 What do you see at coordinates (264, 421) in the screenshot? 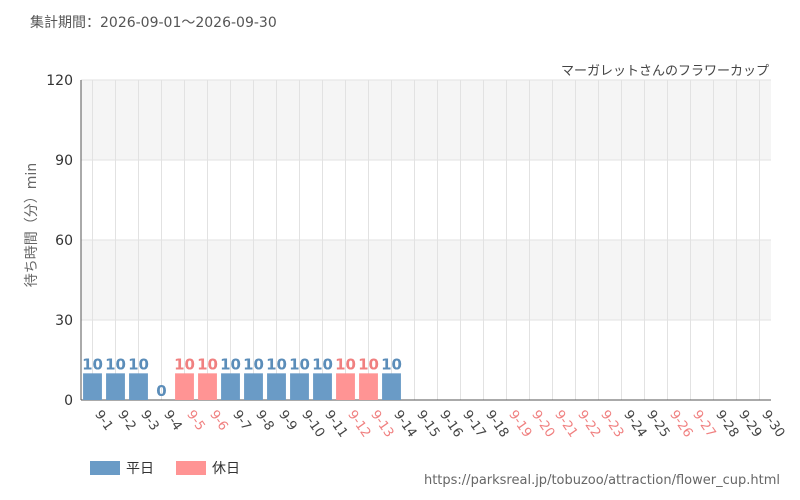
I see `x-tick-label: 9-8` at bounding box center [264, 421].